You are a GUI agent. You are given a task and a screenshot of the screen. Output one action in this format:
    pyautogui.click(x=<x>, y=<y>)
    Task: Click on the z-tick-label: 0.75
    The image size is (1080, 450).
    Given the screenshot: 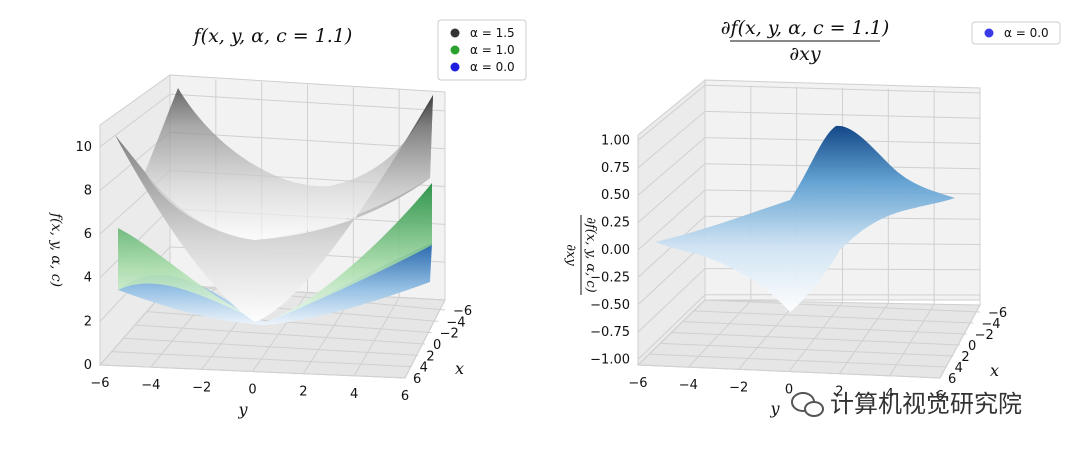 What is the action you would take?
    pyautogui.click(x=615, y=168)
    